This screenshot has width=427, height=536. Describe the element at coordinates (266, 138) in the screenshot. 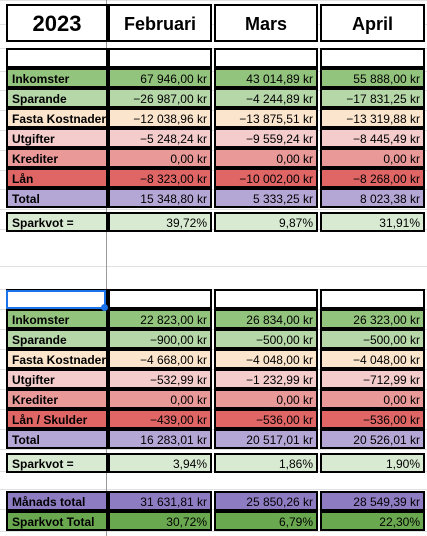

I see `value-cell: −9 559,24 kr` at that location.